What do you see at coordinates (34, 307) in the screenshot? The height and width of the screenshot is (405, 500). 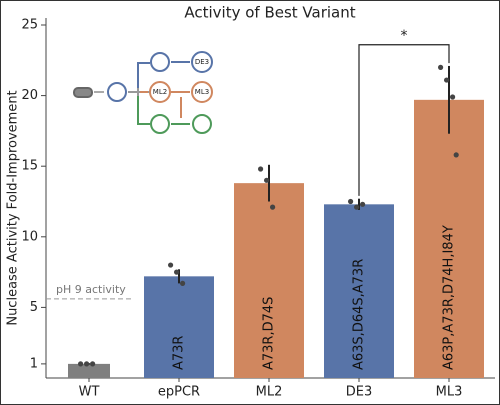 I see `y-tick-label: 5` at bounding box center [34, 307].